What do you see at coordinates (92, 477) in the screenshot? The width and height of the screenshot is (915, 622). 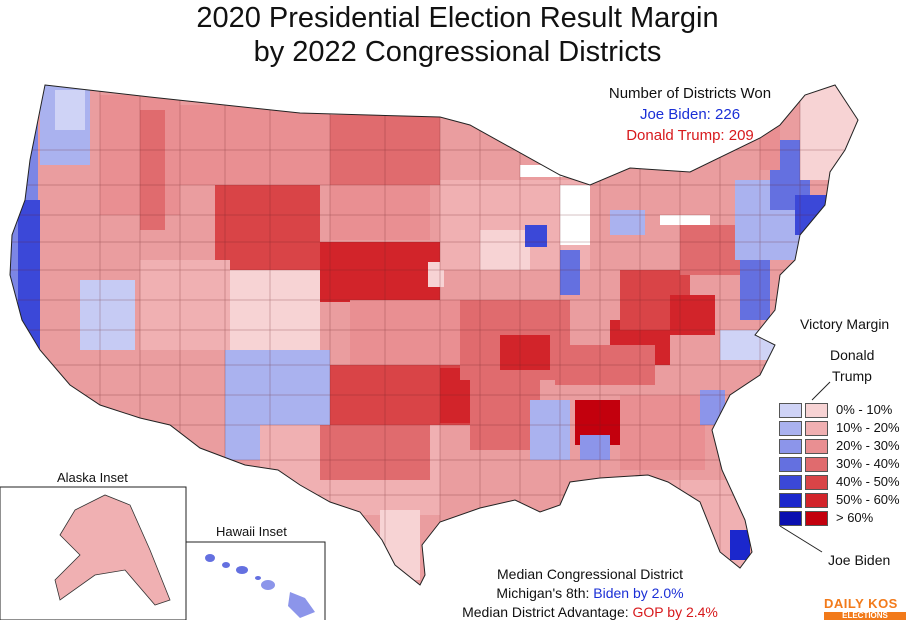 I see `alaska-inset-label: Alaska Inset` at bounding box center [92, 477].